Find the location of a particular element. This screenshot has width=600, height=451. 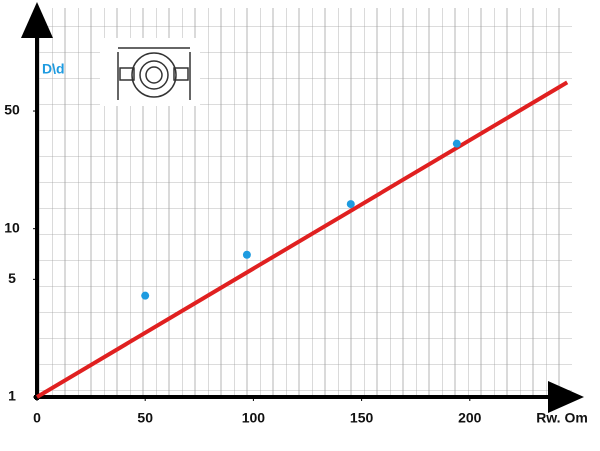

y-tick-label: 50 is located at coordinates (12, 110).